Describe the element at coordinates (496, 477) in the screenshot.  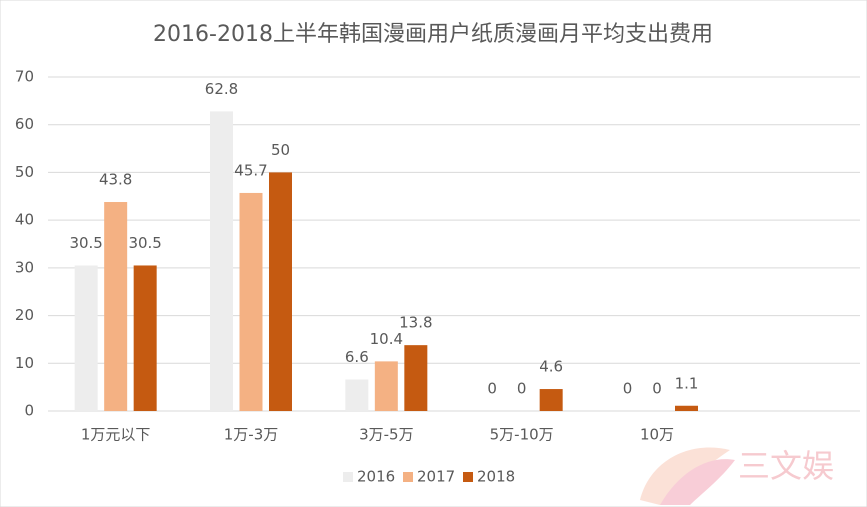
I see `legend-label: 2018` at that location.